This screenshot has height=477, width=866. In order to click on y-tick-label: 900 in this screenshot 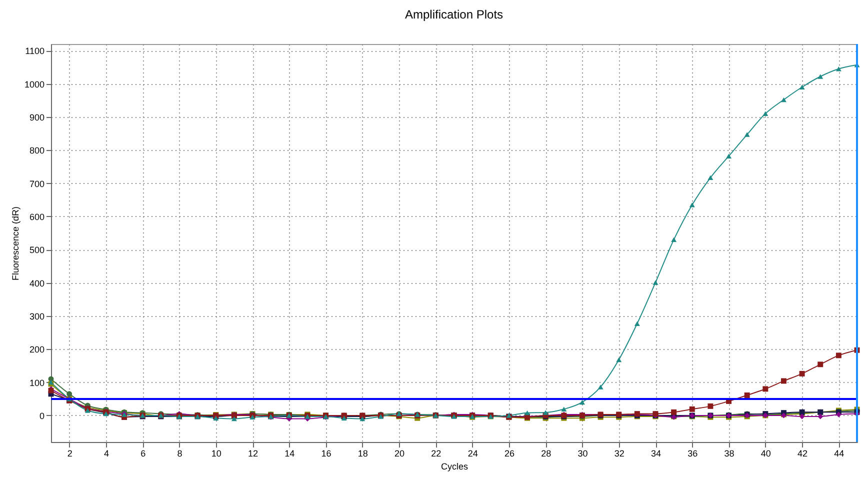, I will do `click(36, 117)`.